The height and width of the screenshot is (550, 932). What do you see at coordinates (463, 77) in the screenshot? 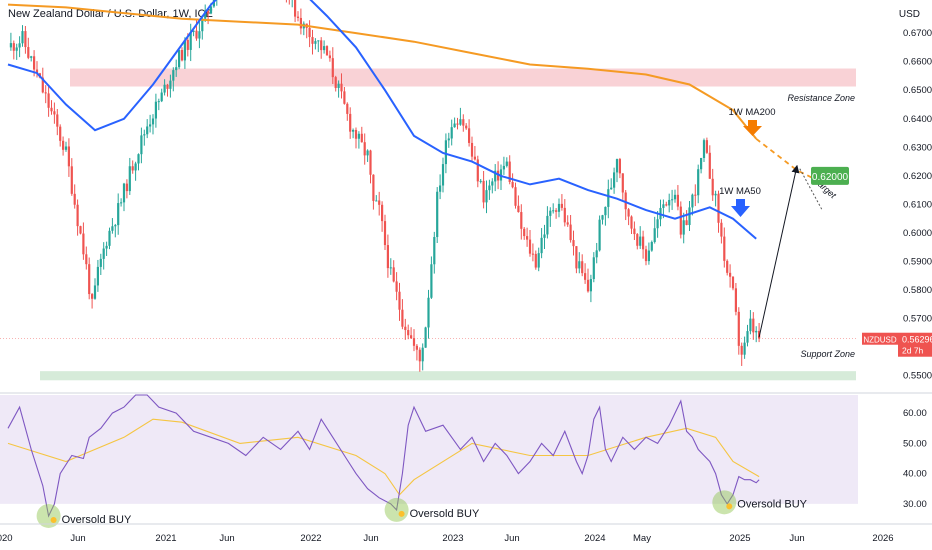
I see `resistance-zone` at bounding box center [463, 77].